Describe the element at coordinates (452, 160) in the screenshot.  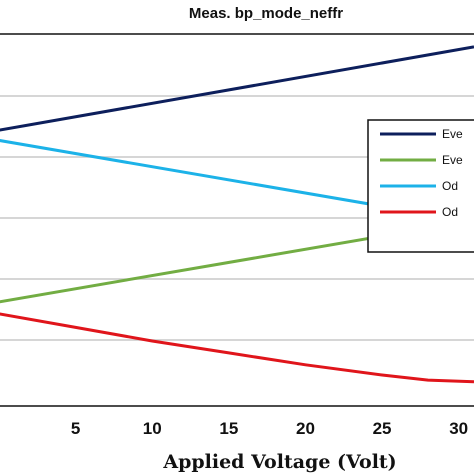
I see `legend-label-2: Eve` at that location.